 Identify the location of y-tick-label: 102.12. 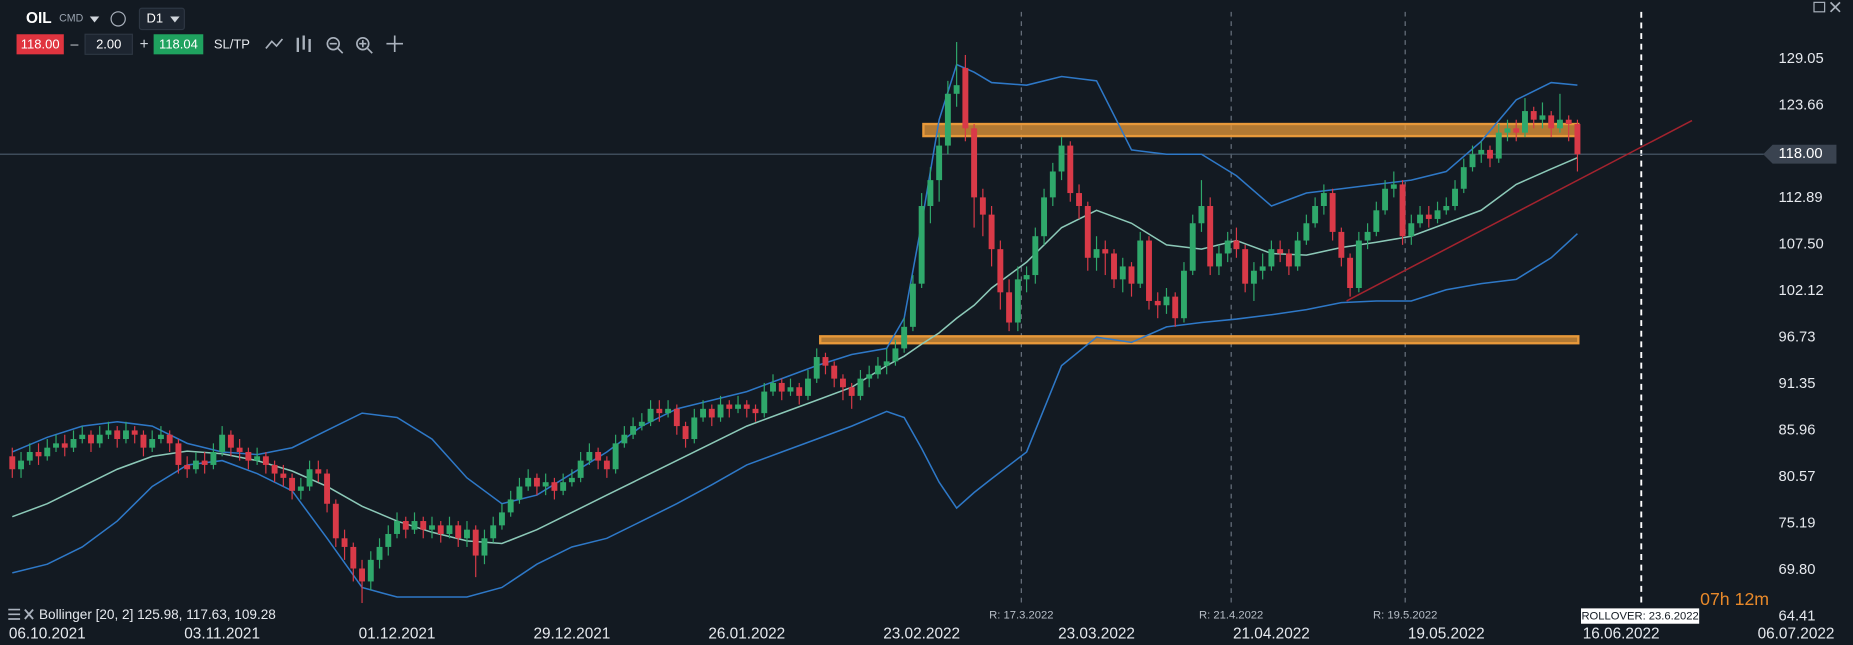
(1801, 291).